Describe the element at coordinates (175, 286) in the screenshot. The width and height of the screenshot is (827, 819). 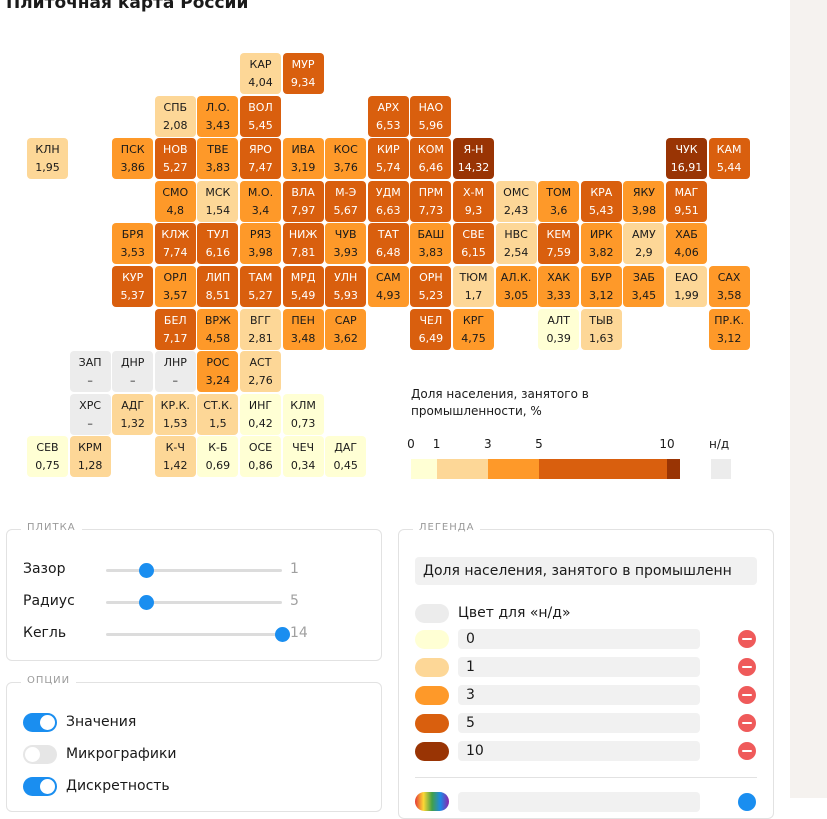
I see `region-tile: ОРЛ 3,57` at that location.